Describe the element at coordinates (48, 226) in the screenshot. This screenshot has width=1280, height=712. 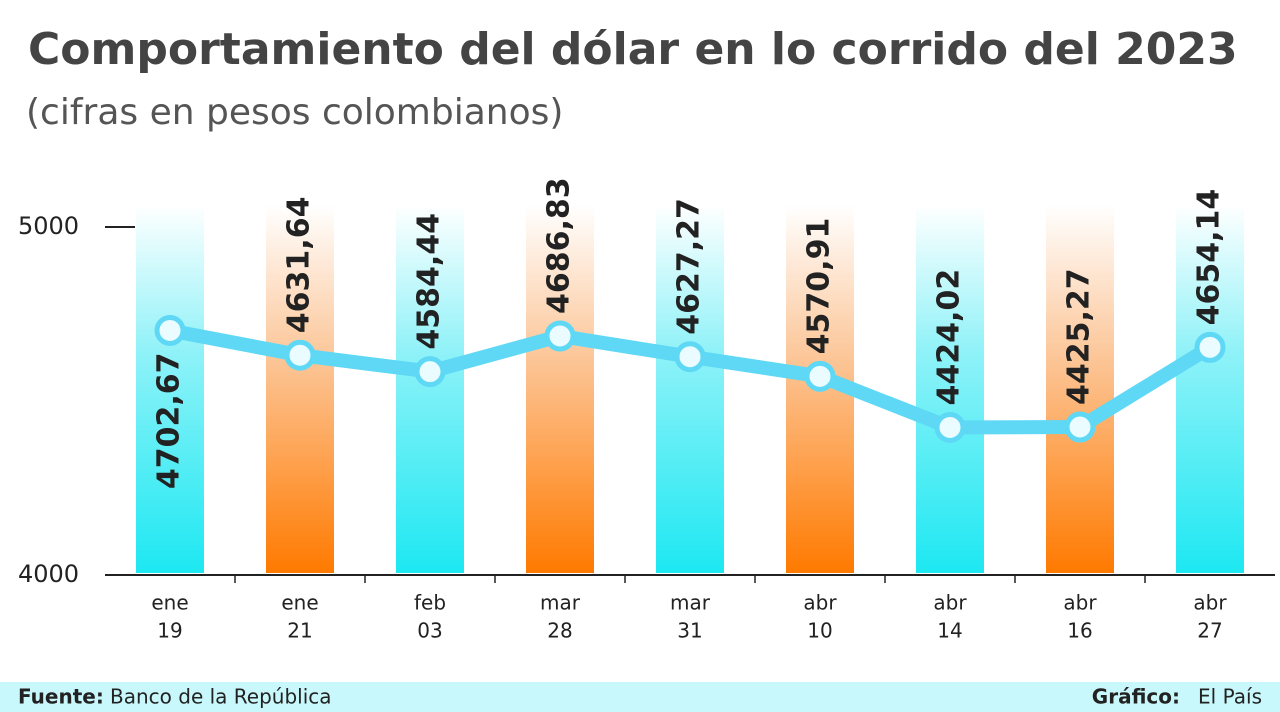
I see `y-tick-label: 5000` at that location.